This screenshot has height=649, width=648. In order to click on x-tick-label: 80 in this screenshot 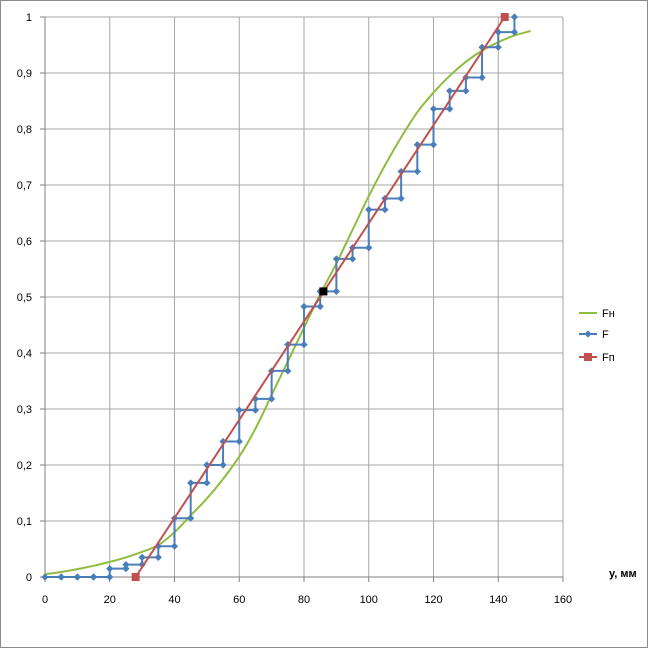, I will do `click(304, 600)`.